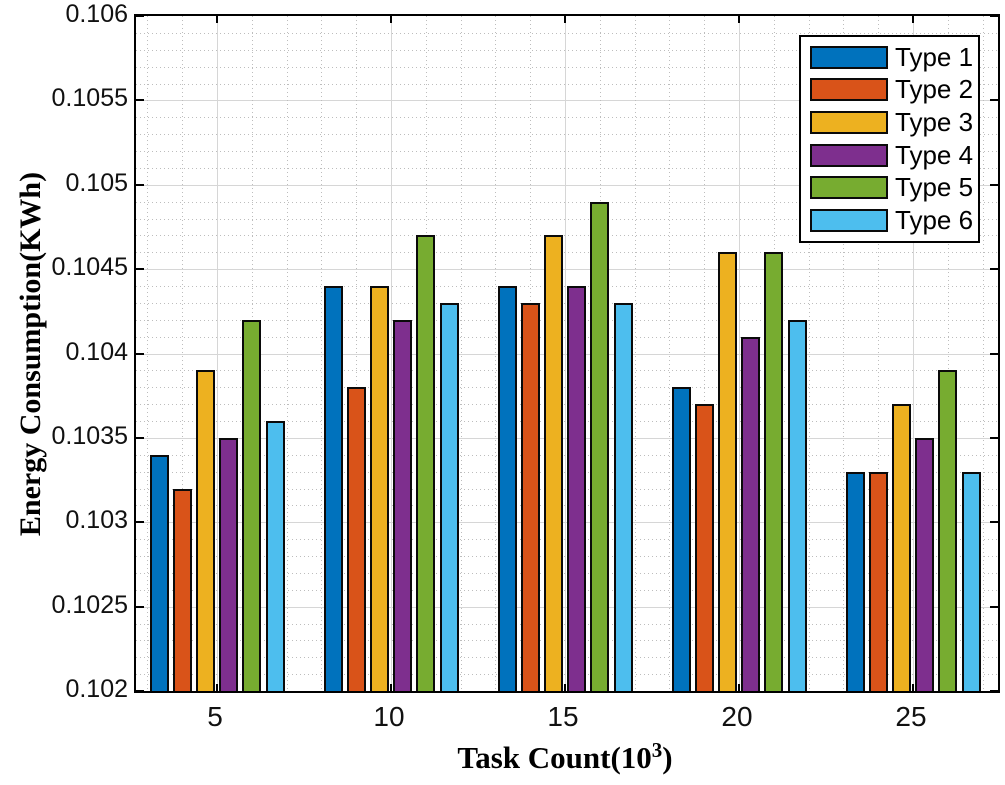  I want to click on legend-label: Type 1, so click(934, 56).